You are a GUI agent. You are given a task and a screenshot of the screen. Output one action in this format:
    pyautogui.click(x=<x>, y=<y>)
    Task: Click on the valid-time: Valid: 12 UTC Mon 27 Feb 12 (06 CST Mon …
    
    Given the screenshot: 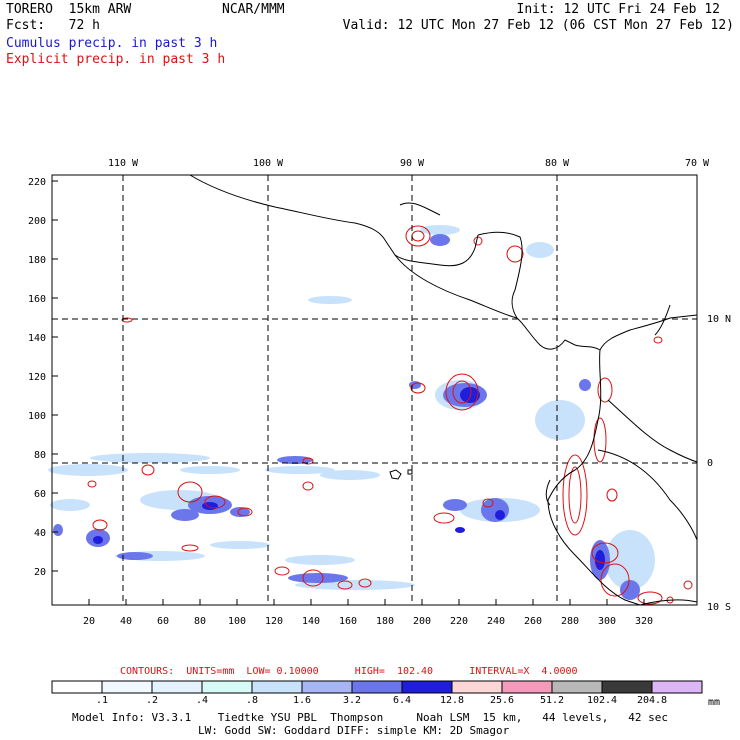 What is the action you would take?
    pyautogui.click(x=538, y=25)
    